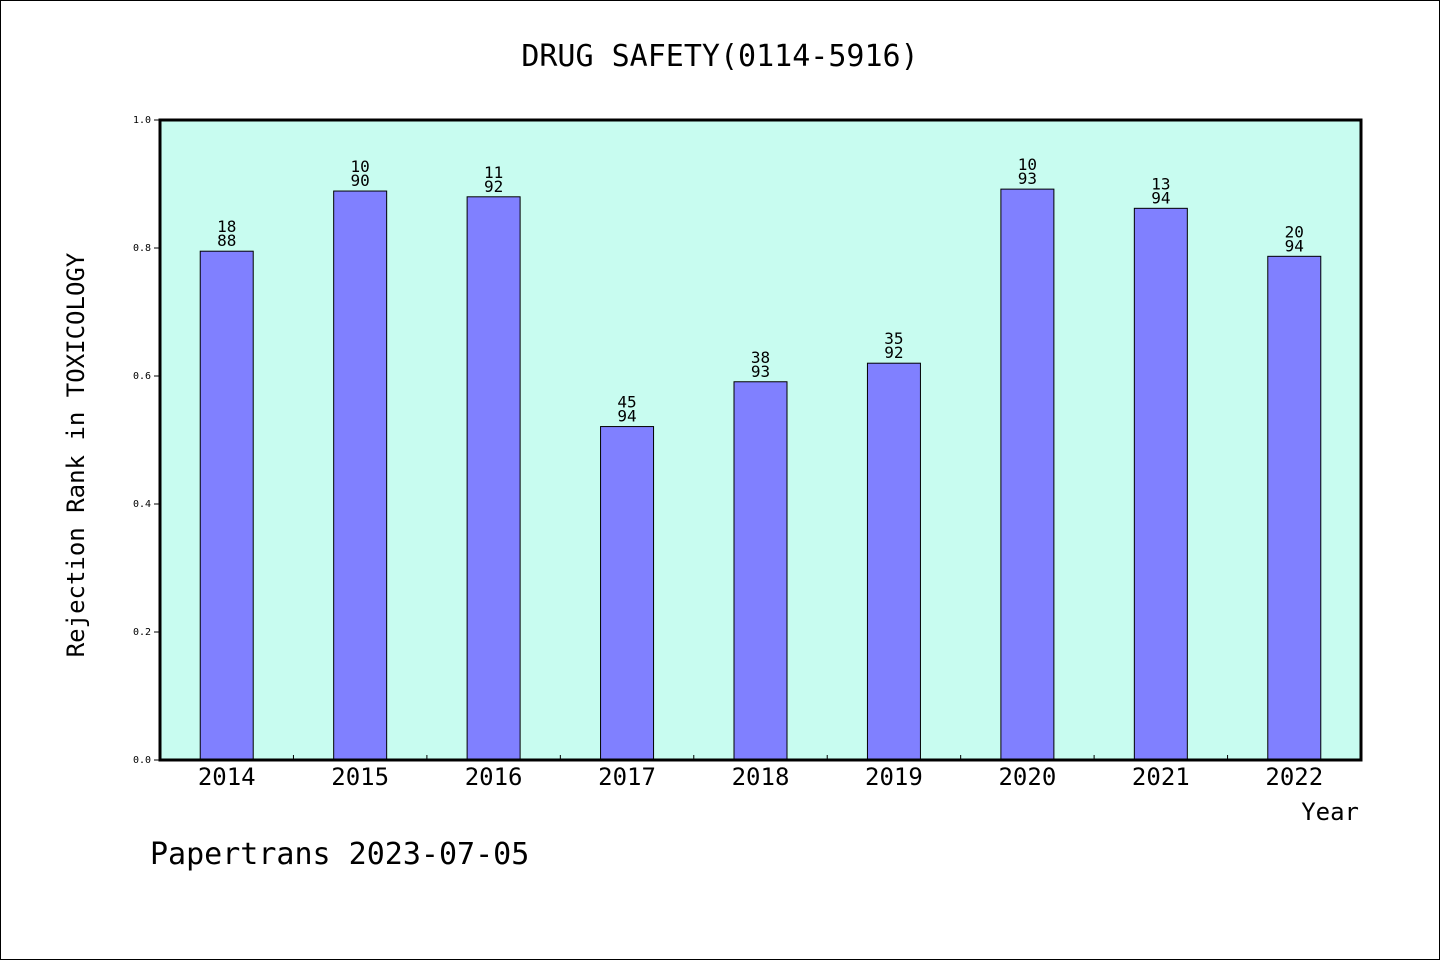 Image resolution: width=1440 pixels, height=960 pixels. Describe the element at coordinates (493, 172) in the screenshot. I see `bar-label-numerator: 11` at that location.